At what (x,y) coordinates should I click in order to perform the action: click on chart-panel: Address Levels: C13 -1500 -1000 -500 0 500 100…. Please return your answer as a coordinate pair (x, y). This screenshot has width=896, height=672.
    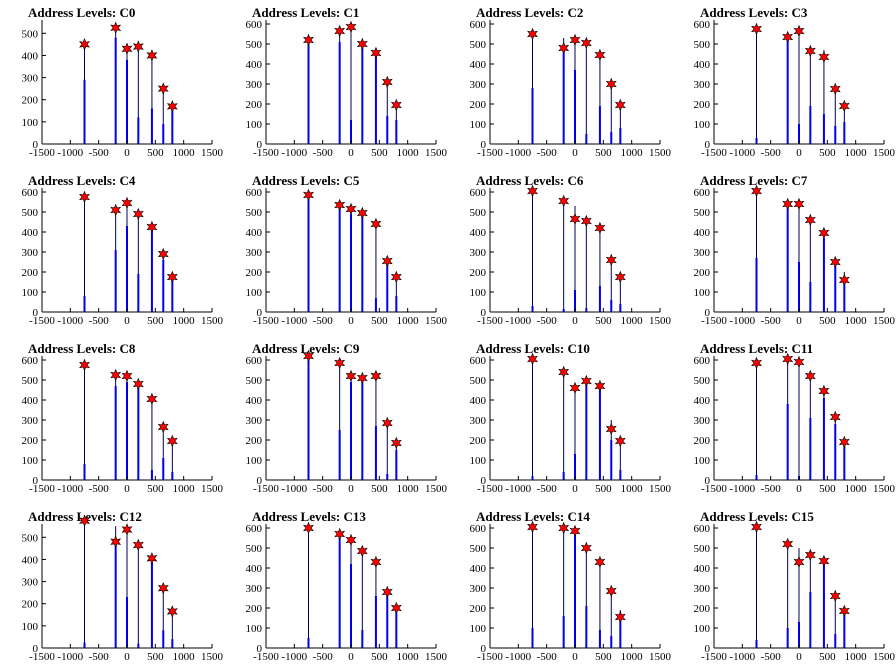
    Looking at the image, I should click on (336, 588).